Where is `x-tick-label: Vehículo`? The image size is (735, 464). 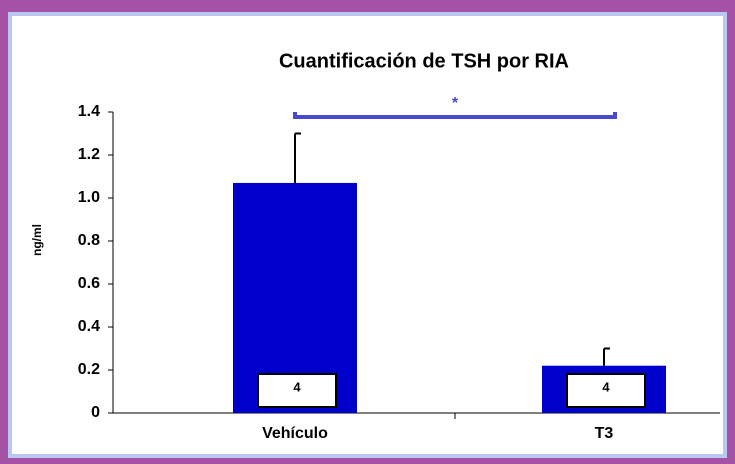
x-tick-label: Vehículo is located at coordinates (295, 433).